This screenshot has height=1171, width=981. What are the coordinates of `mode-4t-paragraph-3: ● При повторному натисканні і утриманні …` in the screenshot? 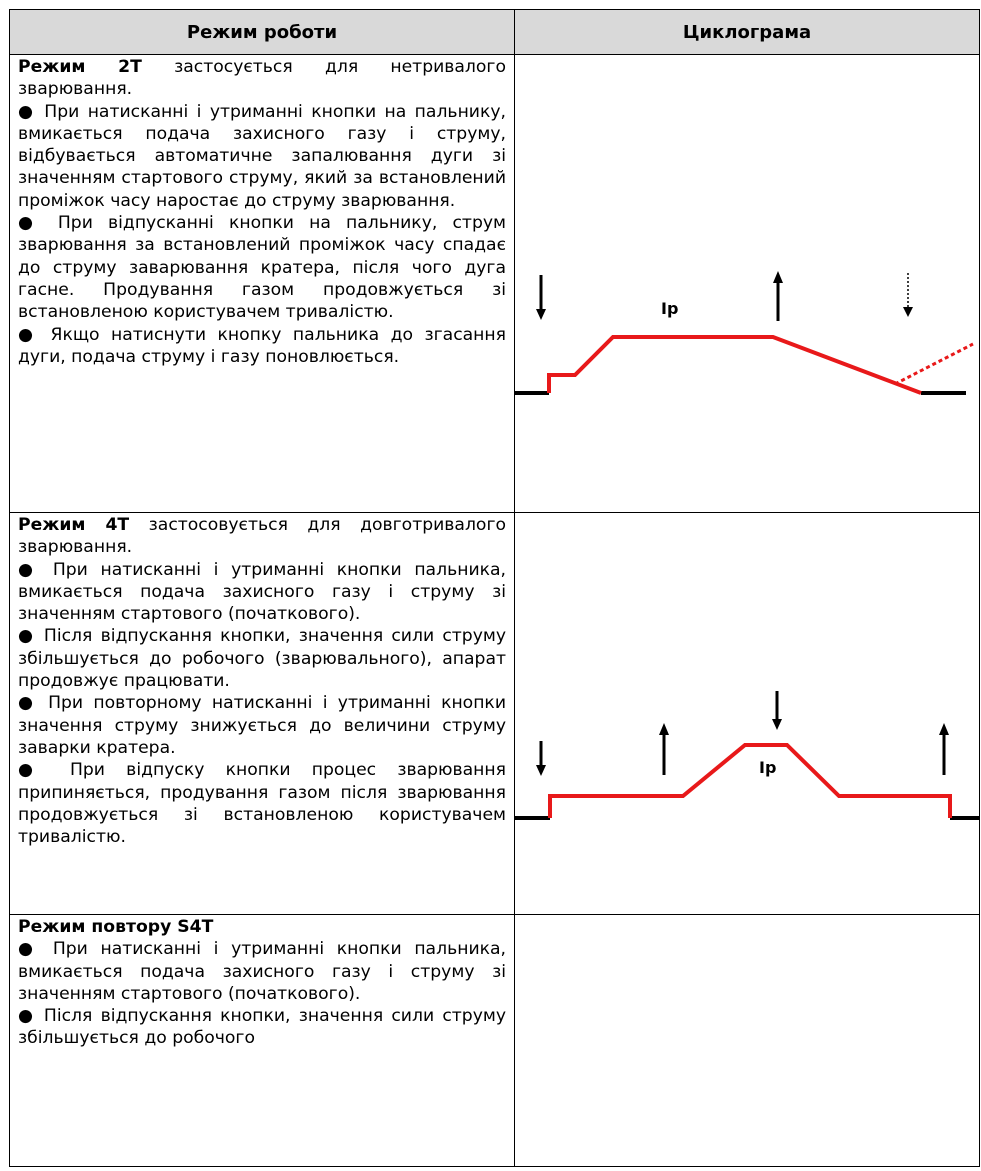 It's located at (262, 725).